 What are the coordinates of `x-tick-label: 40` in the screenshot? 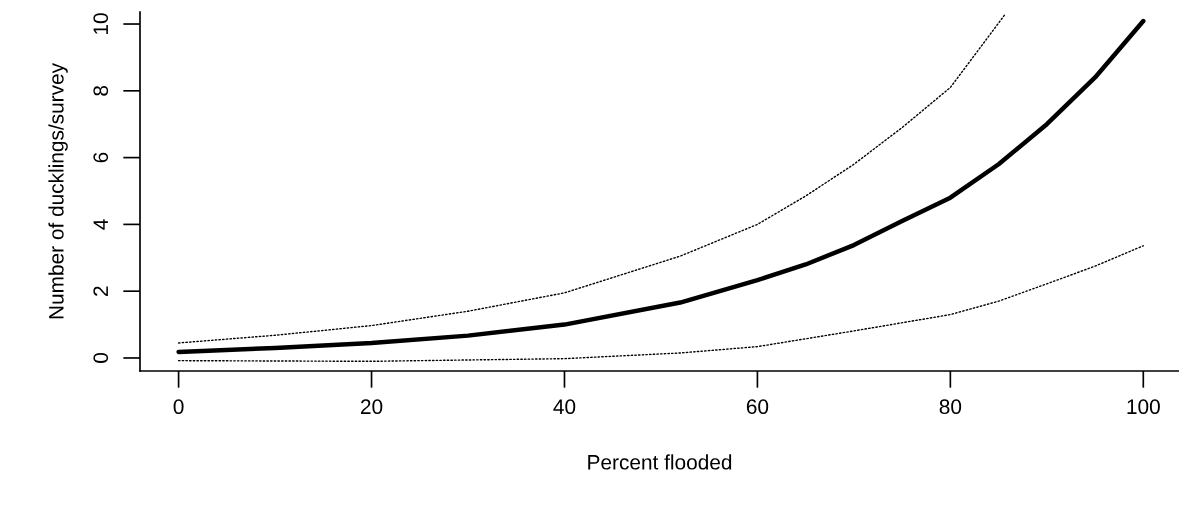 It's located at (564, 407).